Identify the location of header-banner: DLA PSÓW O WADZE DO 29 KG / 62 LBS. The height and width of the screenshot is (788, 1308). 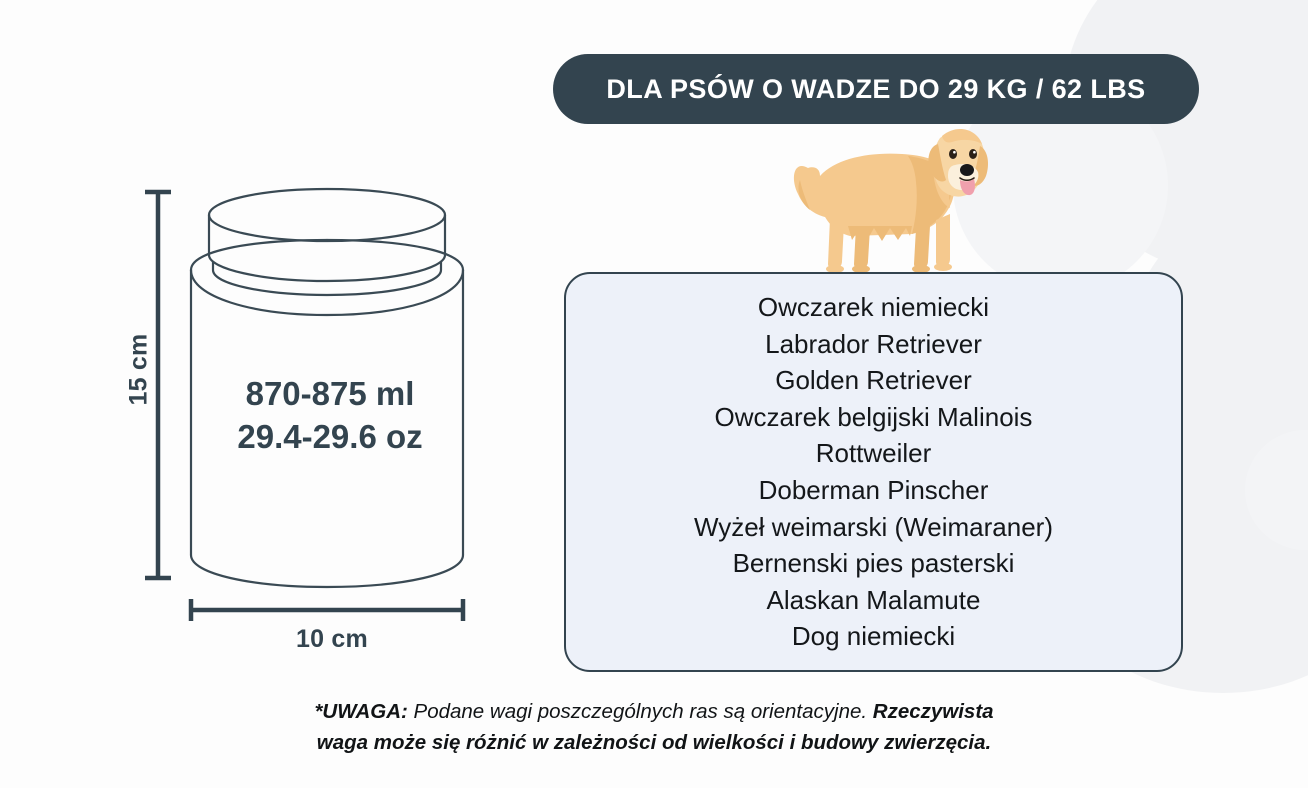
(876, 89).